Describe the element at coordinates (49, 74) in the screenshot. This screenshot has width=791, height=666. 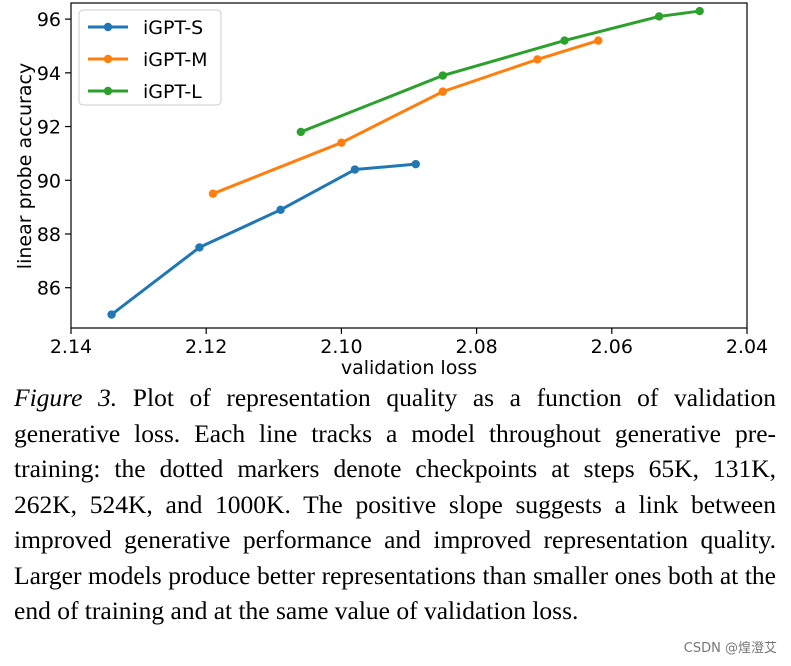
I see `y-tick-label: 94` at that location.